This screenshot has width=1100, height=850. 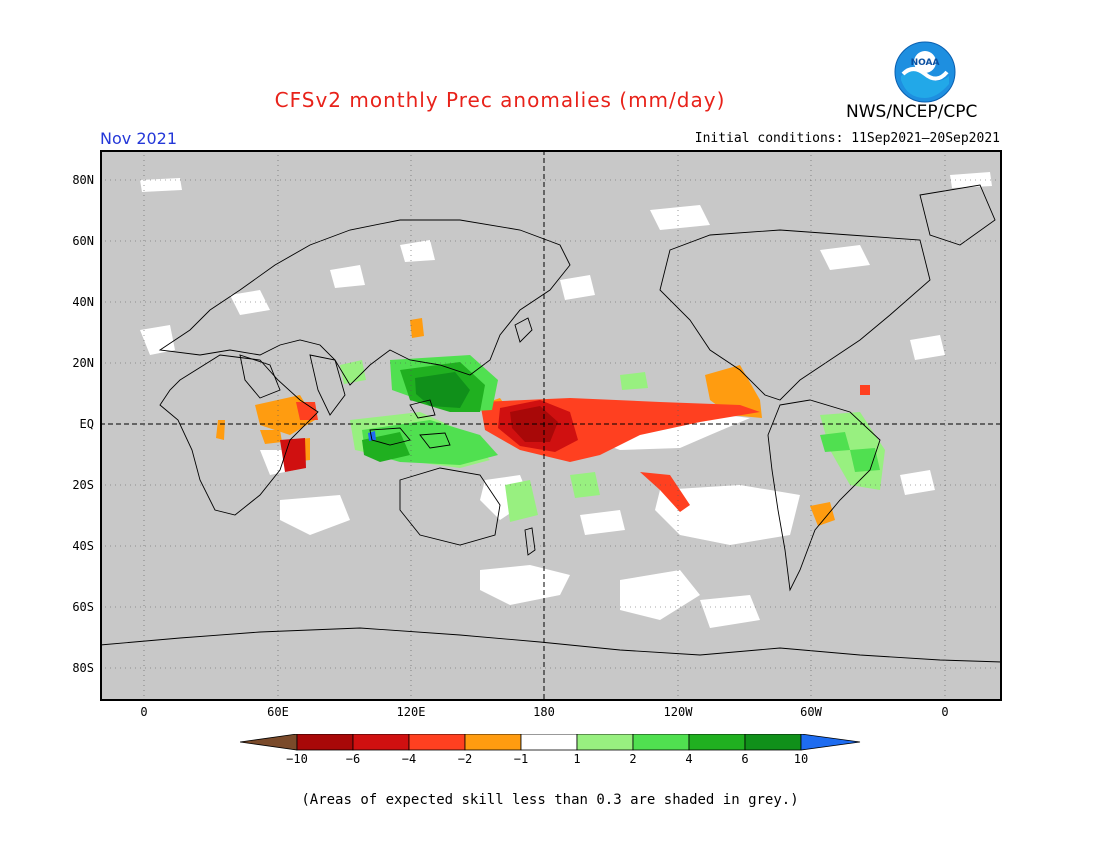 What do you see at coordinates (550, 742) in the screenshot?
I see `colorbar` at bounding box center [550, 742].